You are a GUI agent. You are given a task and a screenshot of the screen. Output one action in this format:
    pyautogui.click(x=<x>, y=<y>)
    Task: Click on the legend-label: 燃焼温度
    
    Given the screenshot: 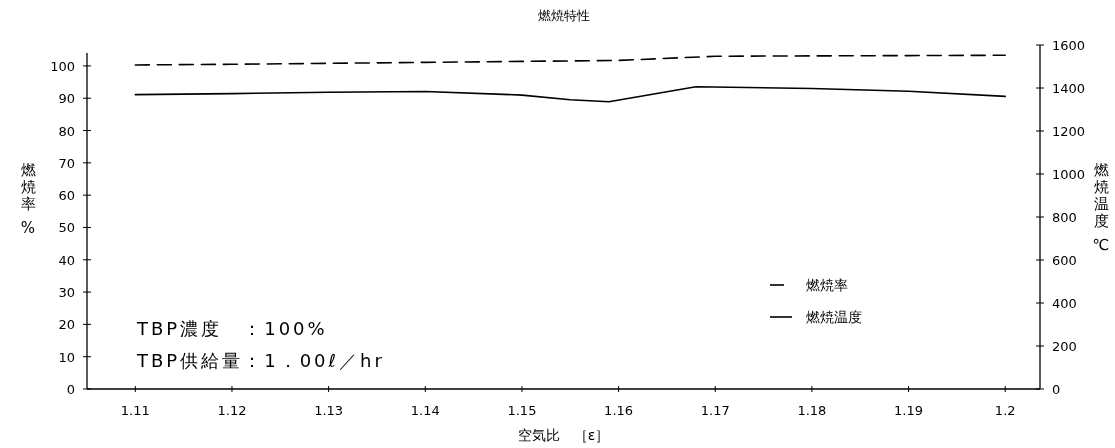 What is the action you would take?
    pyautogui.click(x=834, y=317)
    